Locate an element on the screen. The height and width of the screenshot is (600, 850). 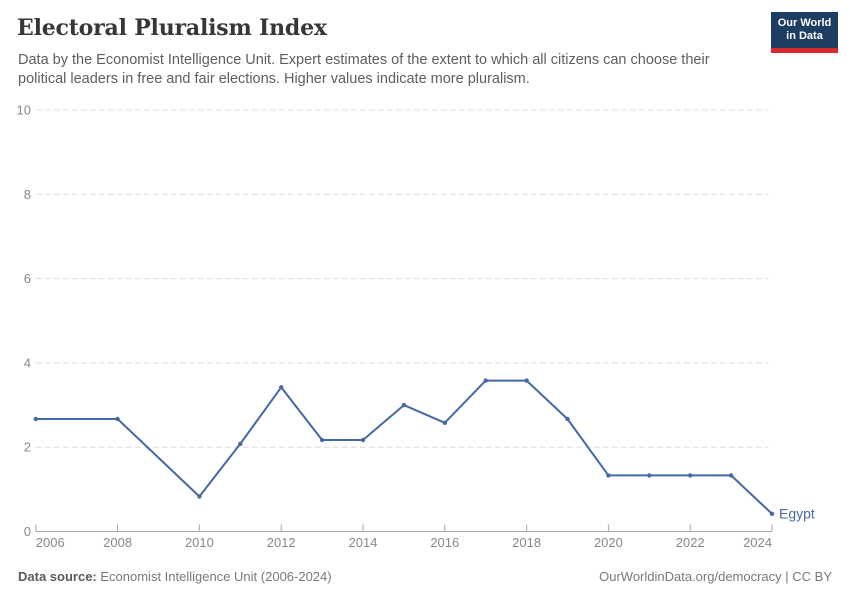
data-point-egypt-2013 is located at coordinates (322, 440).